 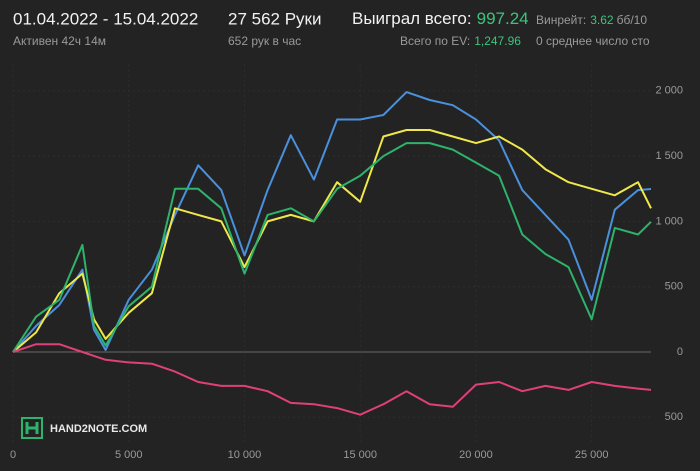 I want to click on logo-text: HAND2NOTE.COM, so click(x=98, y=429).